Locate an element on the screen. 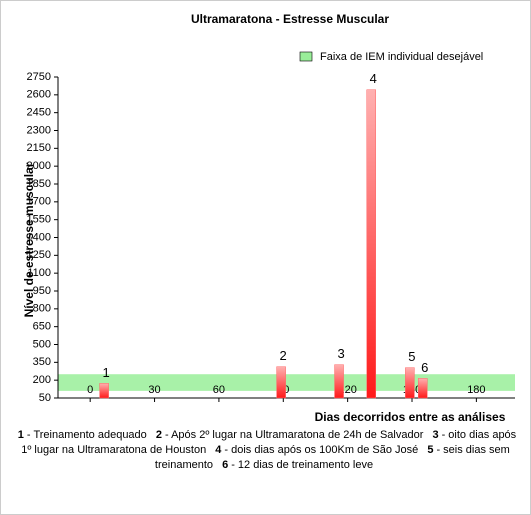 The image size is (531, 515). note: 1- Treinamento adequado is located at coordinates (82, 435).